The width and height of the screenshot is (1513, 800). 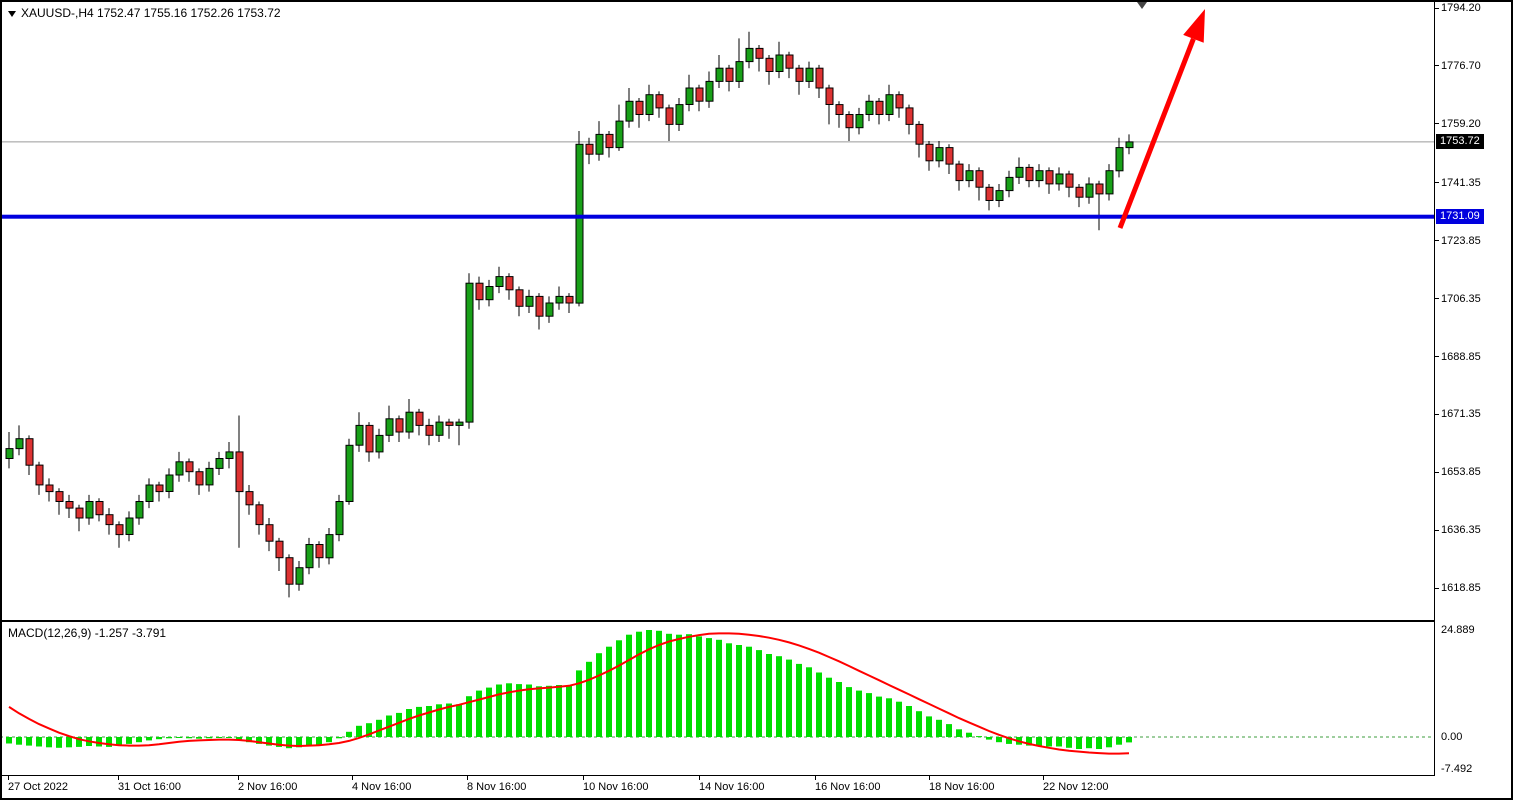 What do you see at coordinates (1461, 298) in the screenshot?
I see `price-axis-label: 1706.35` at bounding box center [1461, 298].